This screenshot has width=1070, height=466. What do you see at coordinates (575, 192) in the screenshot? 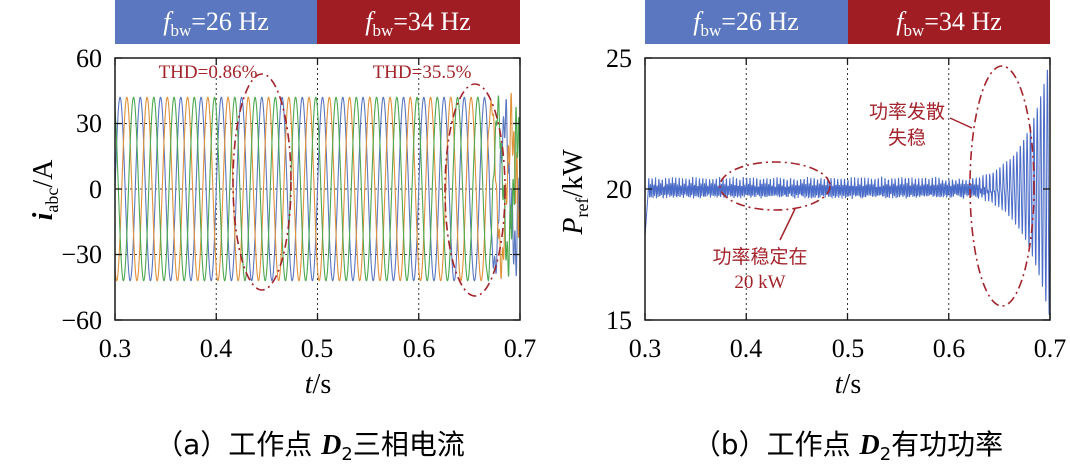
I see `panel-b-ylabel: Pref/kW` at bounding box center [575, 192].